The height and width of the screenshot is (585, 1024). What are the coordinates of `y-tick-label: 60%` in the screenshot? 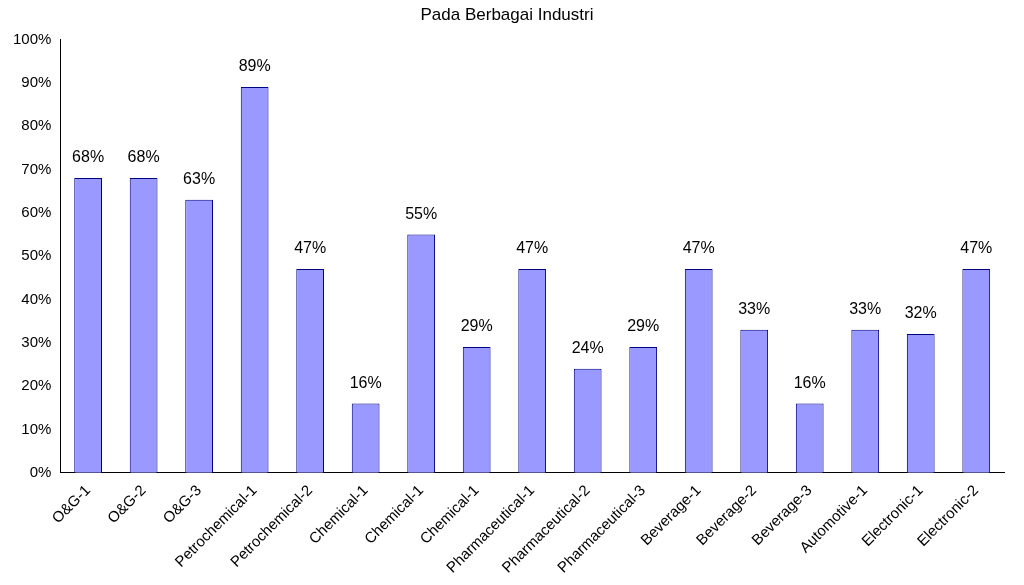 It's located at (36, 211).